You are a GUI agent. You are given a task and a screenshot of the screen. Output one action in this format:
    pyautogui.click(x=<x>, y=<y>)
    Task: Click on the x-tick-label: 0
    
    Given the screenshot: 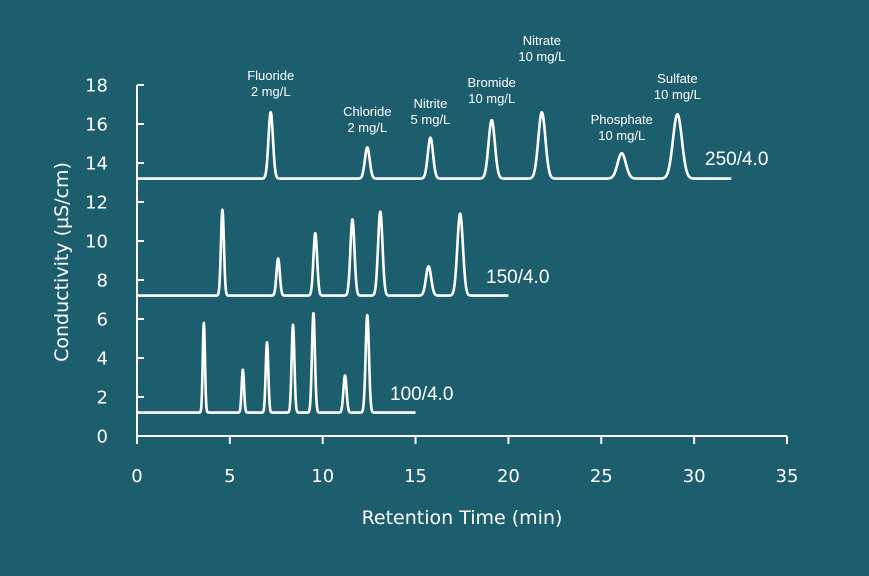 What is the action you would take?
    pyautogui.click(x=136, y=476)
    